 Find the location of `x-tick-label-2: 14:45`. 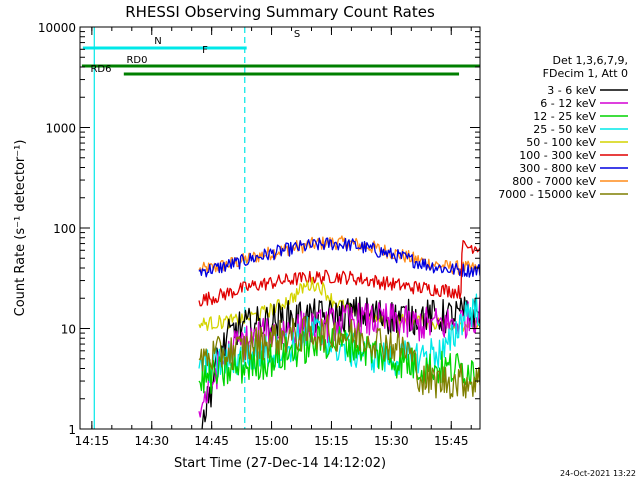

x-tick-label-2: 14:45 is located at coordinates (211, 441).